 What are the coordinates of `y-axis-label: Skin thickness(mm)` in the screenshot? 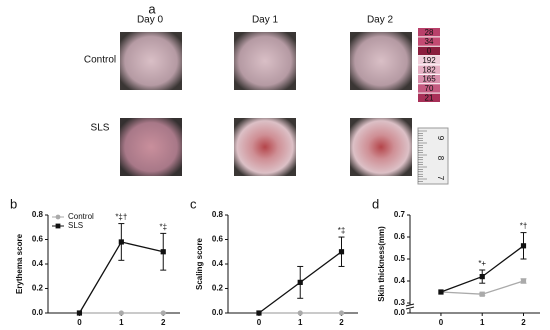 It's located at (381, 264).